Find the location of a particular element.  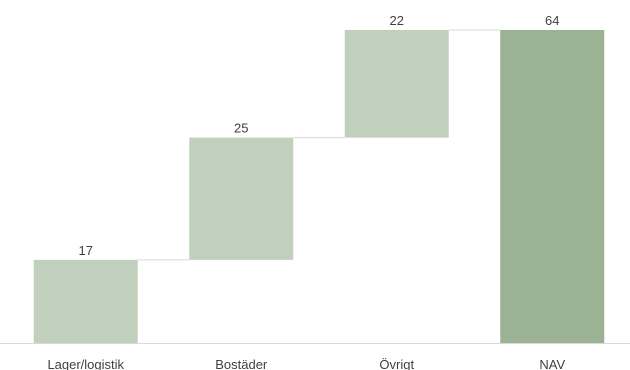

category-label-bostader: Bostäder is located at coordinates (241, 363).